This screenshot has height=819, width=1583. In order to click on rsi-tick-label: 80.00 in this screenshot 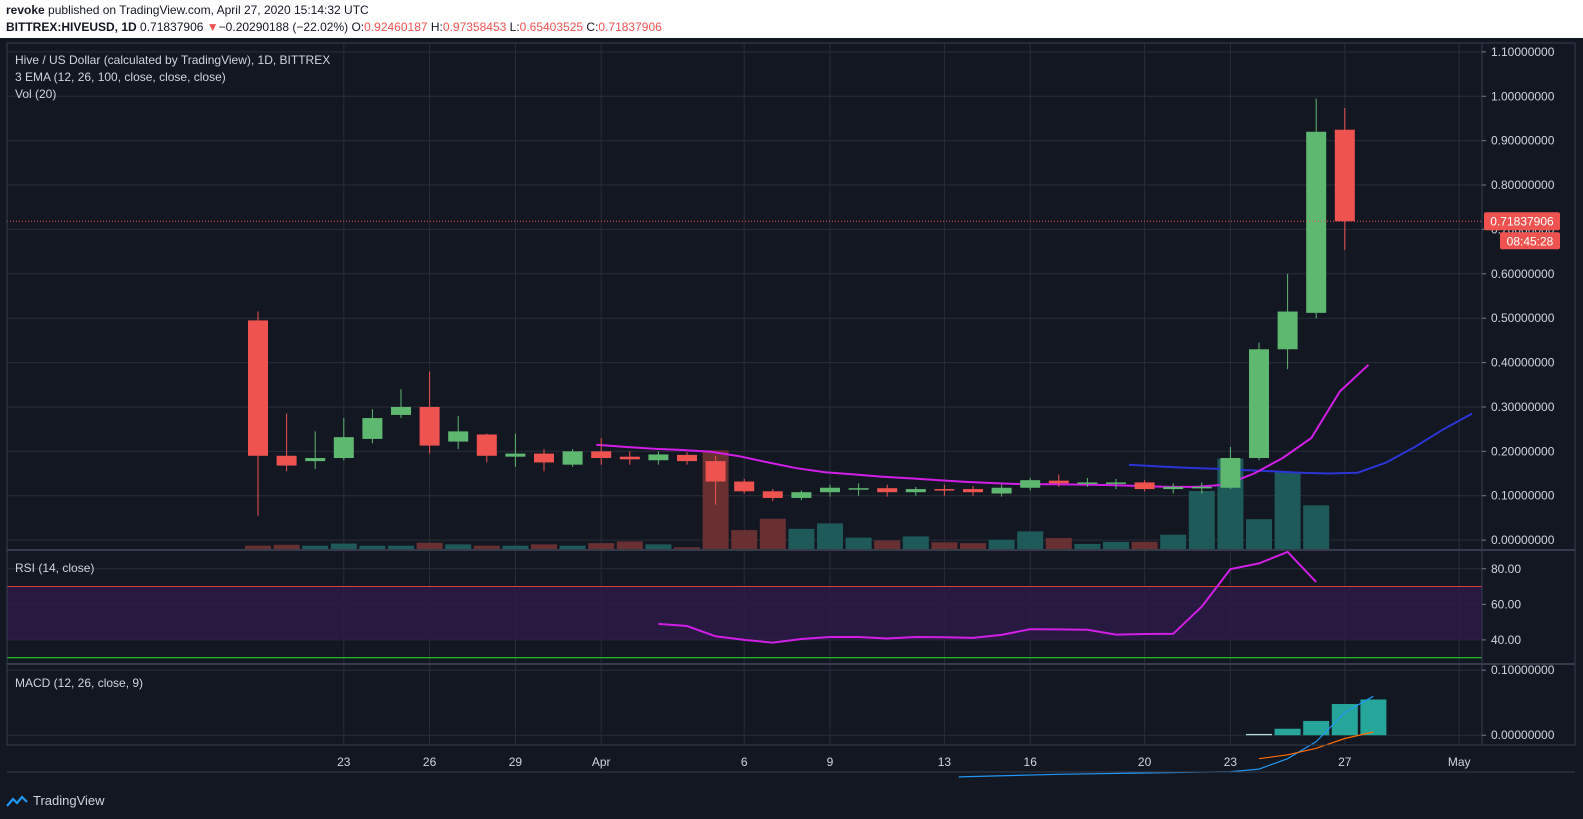, I will do `click(1506, 569)`.